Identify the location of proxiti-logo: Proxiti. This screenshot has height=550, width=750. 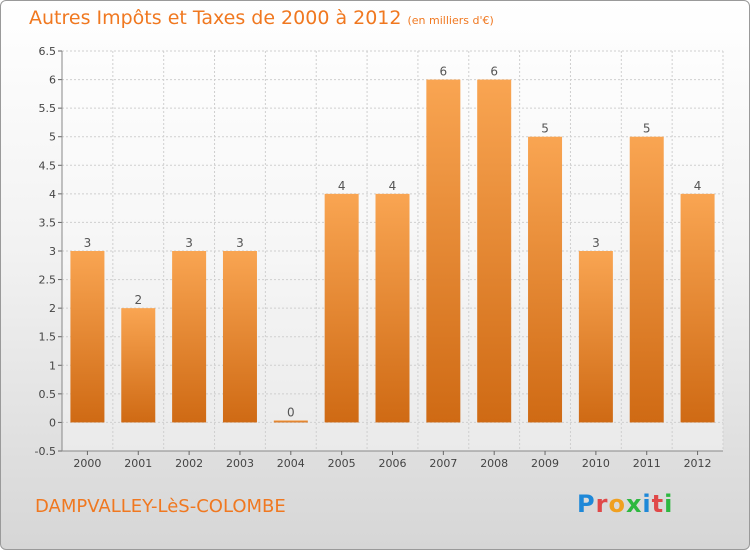
(625, 504).